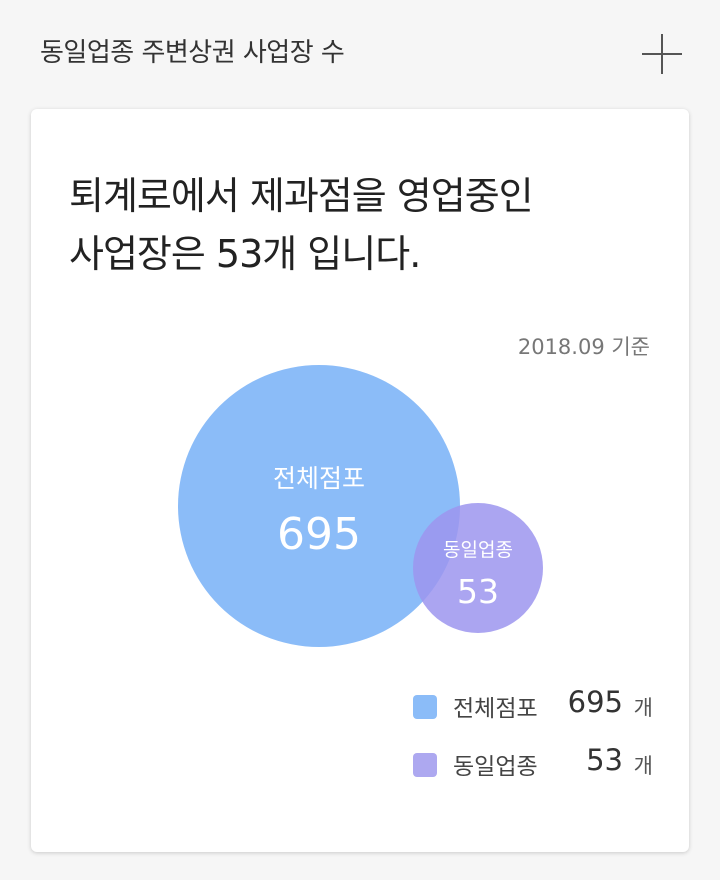 The width and height of the screenshot is (720, 880). I want to click on legend-item-same: 동일업종 53 개, so click(533, 766).